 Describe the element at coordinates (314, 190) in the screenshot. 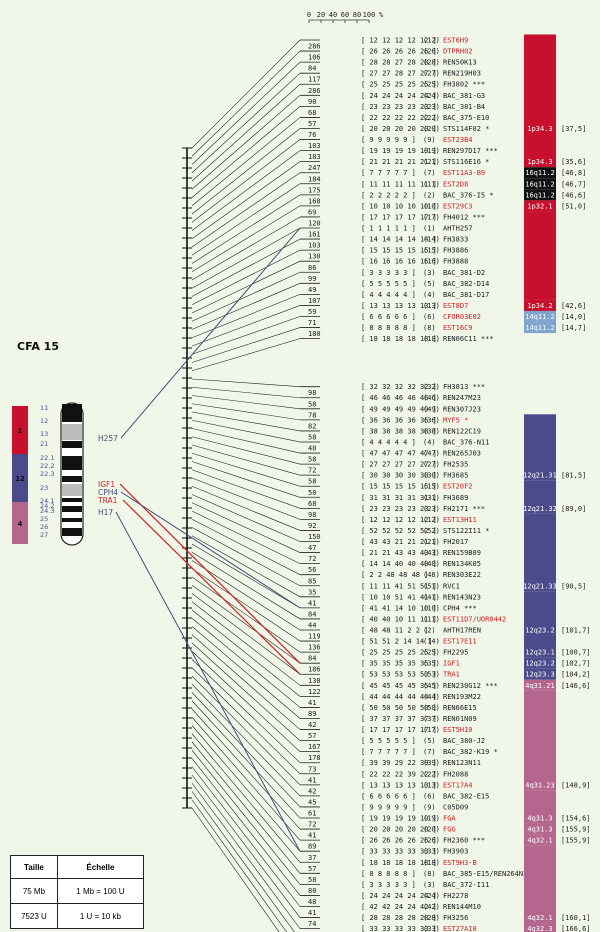

I see `marker-distance: 175` at that location.